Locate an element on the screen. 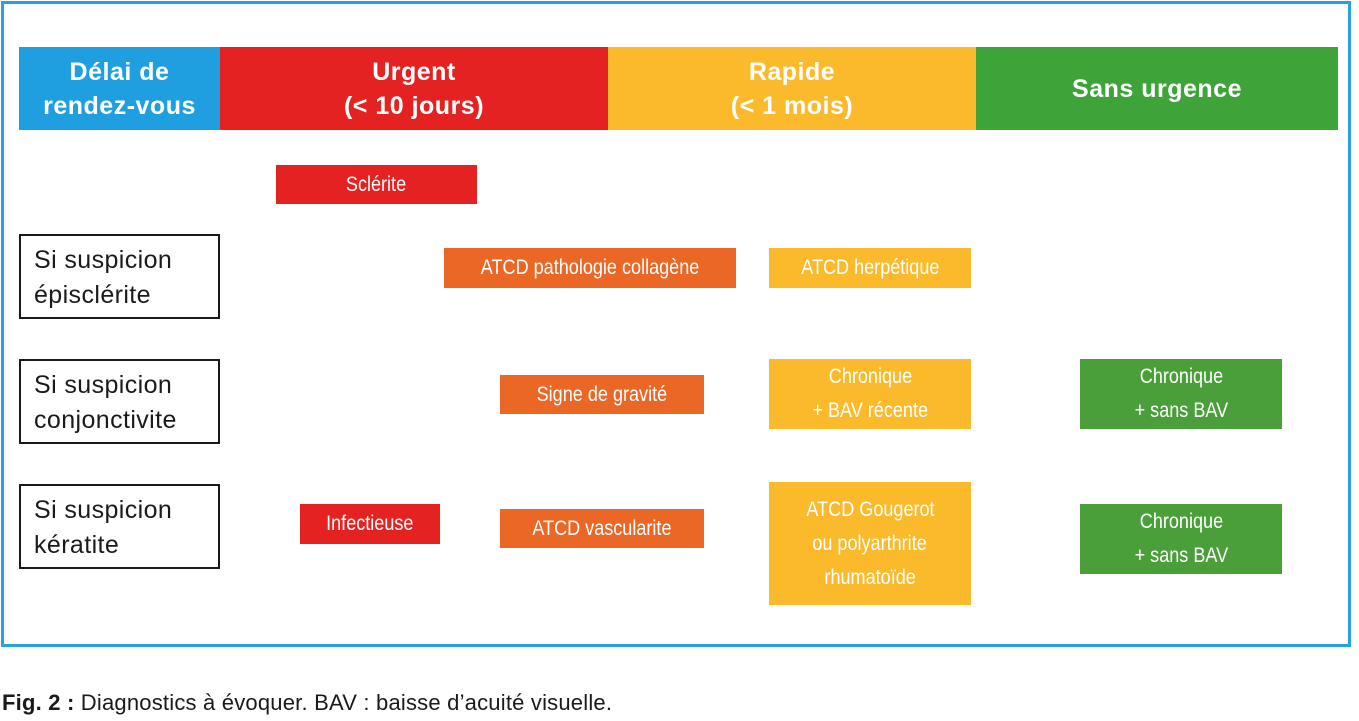 The height and width of the screenshot is (721, 1359). box-chronique-sans-bav-2-line2: + sans BAV is located at coordinates (1181, 555).